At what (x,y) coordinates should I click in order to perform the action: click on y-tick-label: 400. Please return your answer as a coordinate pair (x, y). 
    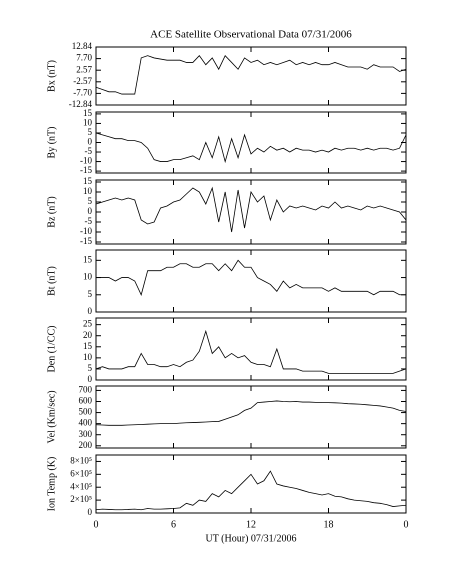
    Looking at the image, I should click on (86, 423).